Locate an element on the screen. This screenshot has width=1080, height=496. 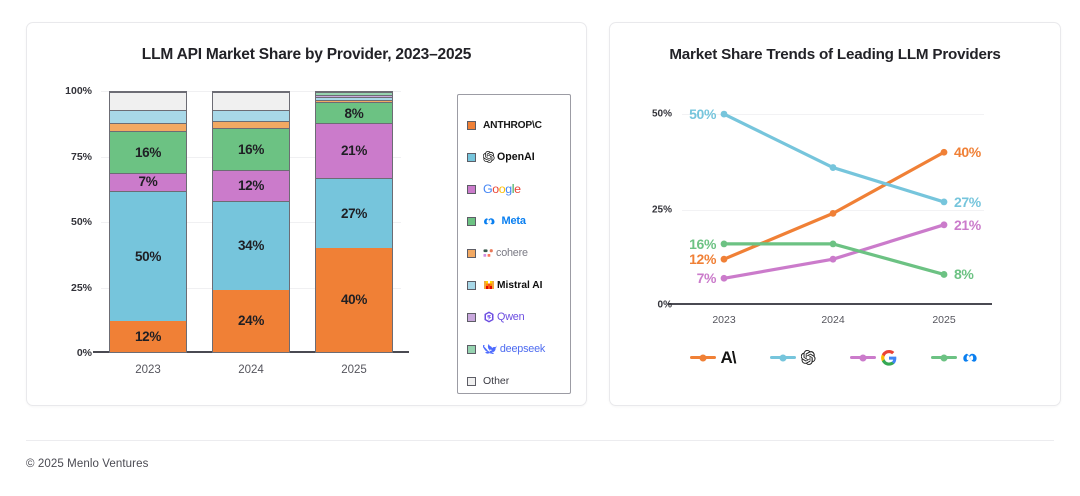
bar-segment-qwen is located at coordinates (354, 96).